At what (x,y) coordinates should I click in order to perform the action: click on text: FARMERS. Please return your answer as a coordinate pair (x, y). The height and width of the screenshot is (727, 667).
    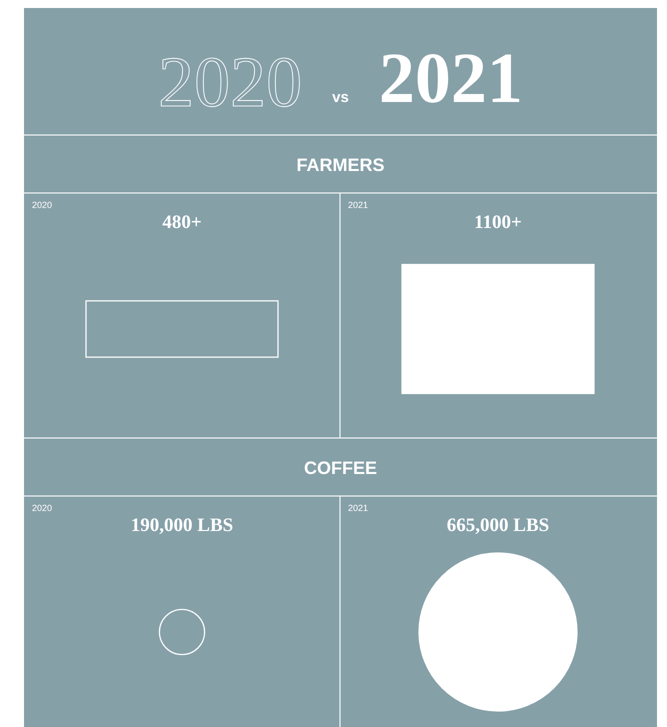
    Looking at the image, I should click on (340, 165).